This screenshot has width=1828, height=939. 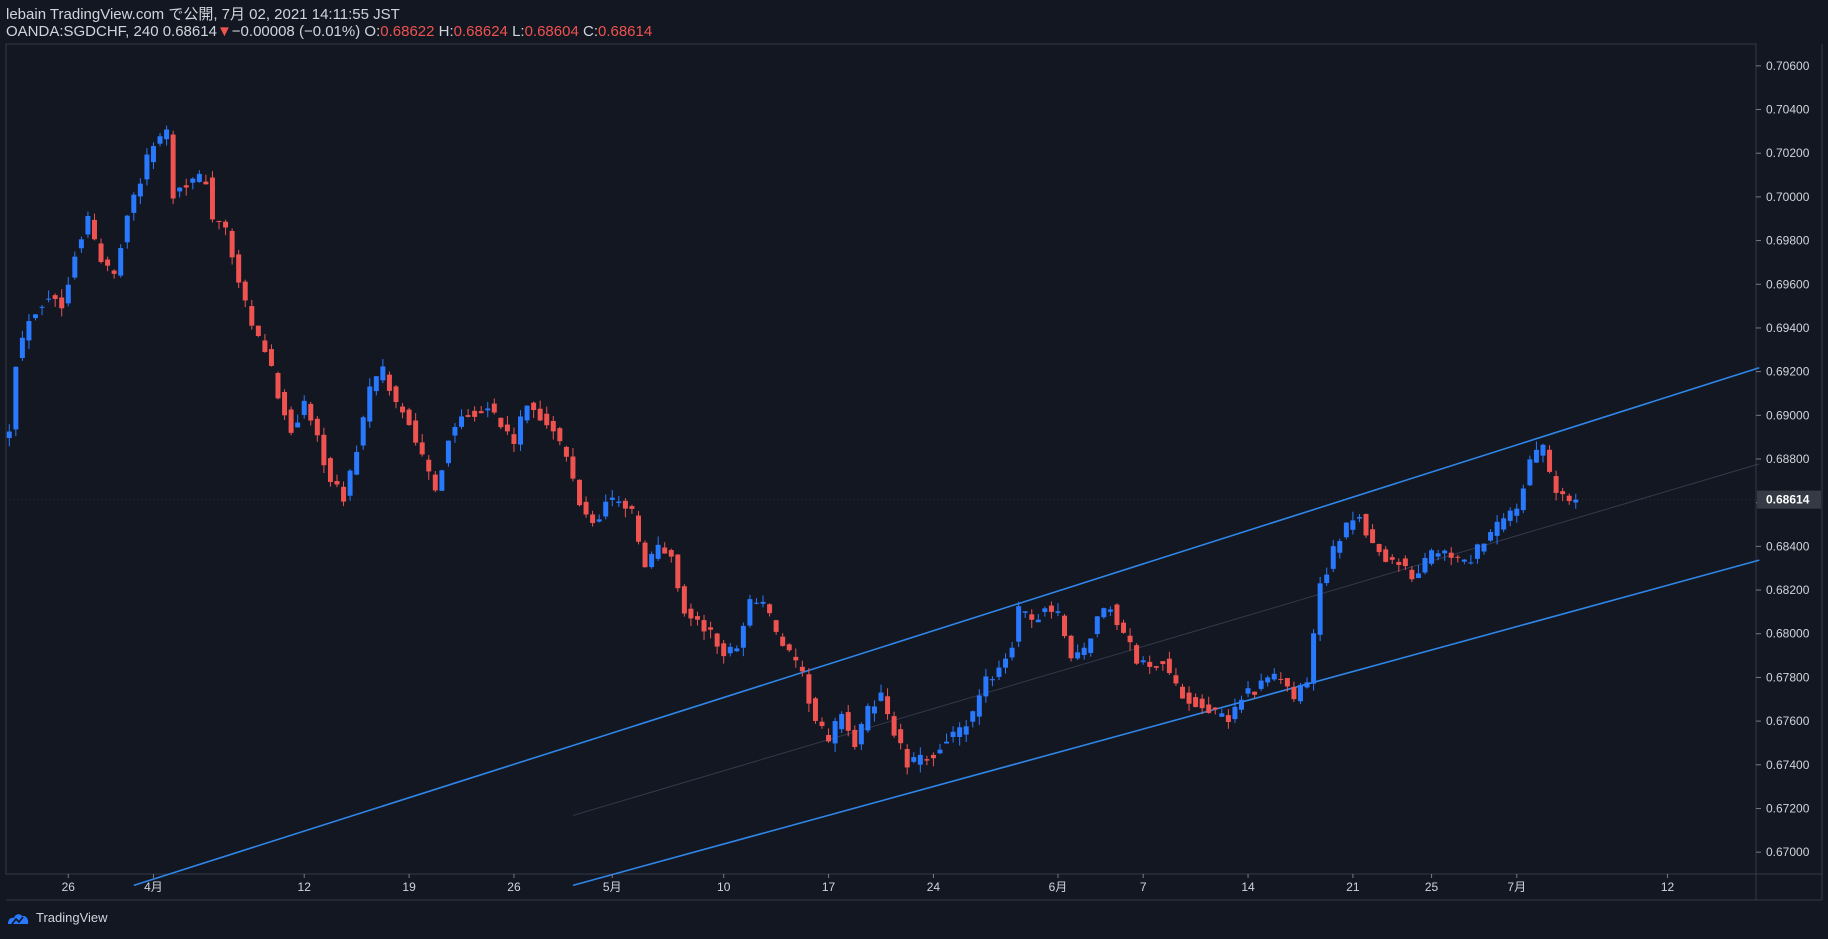 What do you see at coordinates (934, 887) in the screenshot?
I see `time-tick-label: 24` at bounding box center [934, 887].